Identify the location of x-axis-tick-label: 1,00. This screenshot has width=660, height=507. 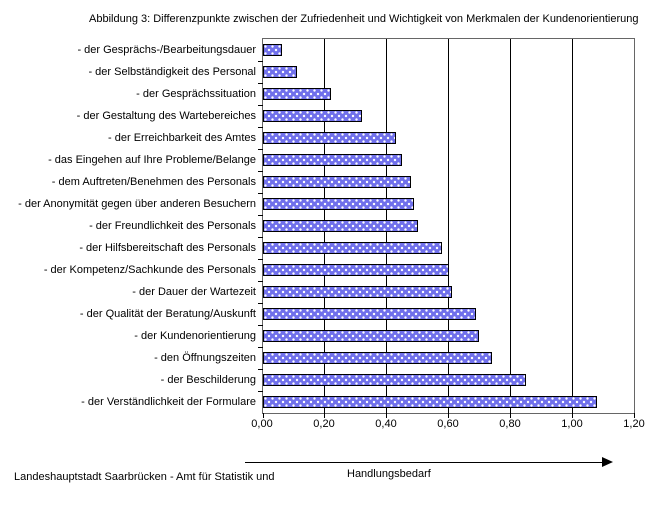
(572, 424).